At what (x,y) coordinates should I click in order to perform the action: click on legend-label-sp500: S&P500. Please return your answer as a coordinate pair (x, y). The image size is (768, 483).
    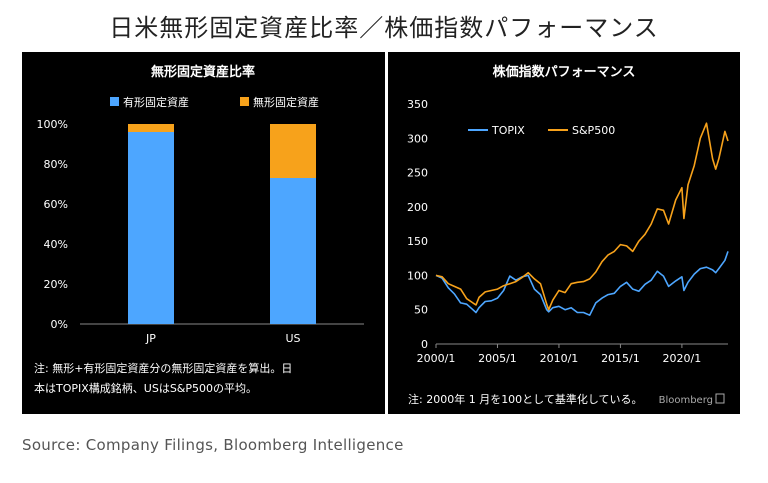
    Looking at the image, I should click on (593, 130).